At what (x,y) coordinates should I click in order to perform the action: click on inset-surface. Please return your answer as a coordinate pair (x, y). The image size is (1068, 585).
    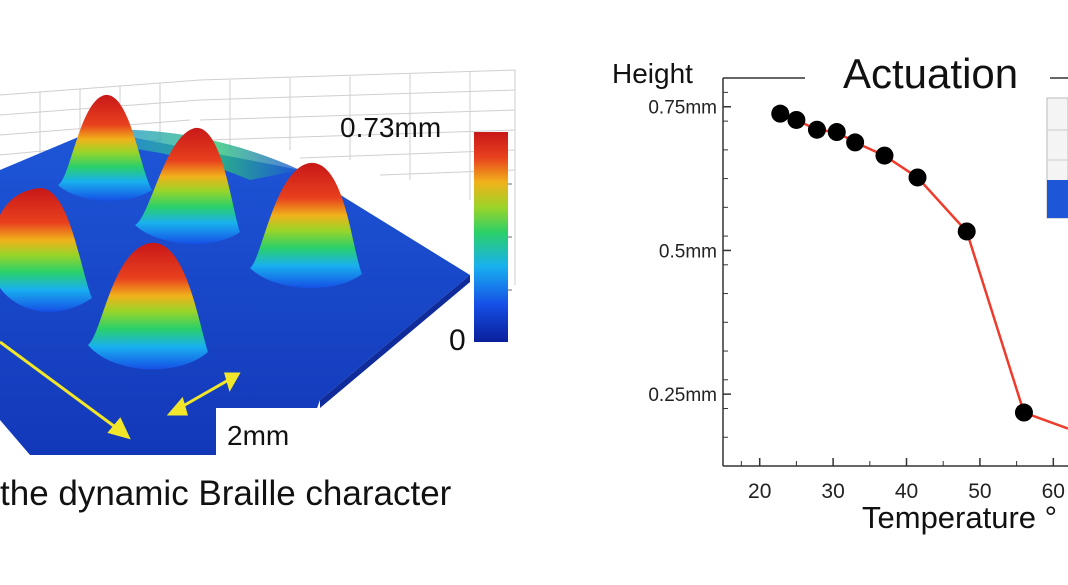
    Looking at the image, I should click on (1057, 158).